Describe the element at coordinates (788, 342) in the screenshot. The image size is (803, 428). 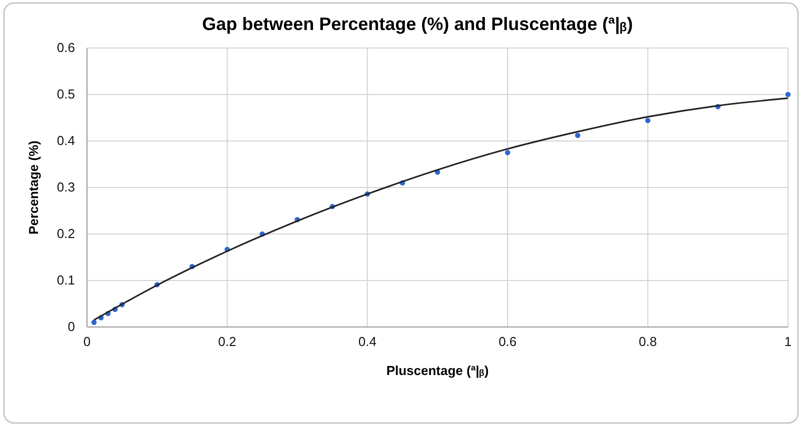
I see `x-tick-label: 1` at that location.